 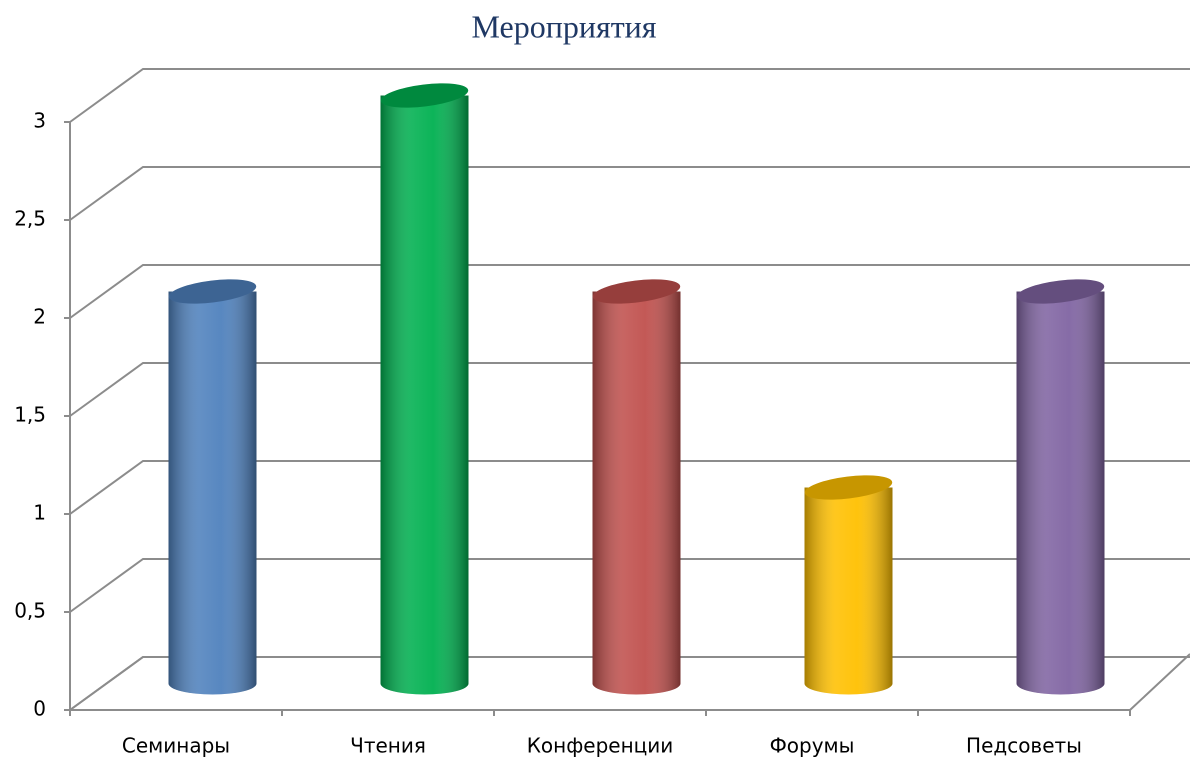 I want to click on x-tick-label: Педсоветы, so click(x=1024, y=746).